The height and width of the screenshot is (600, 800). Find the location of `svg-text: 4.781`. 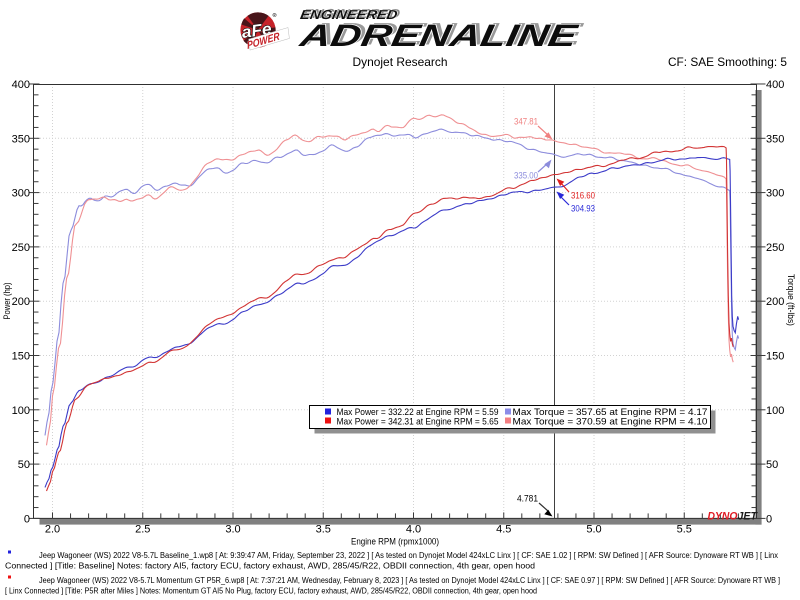

svg-text: 4.781 is located at coordinates (527, 499).